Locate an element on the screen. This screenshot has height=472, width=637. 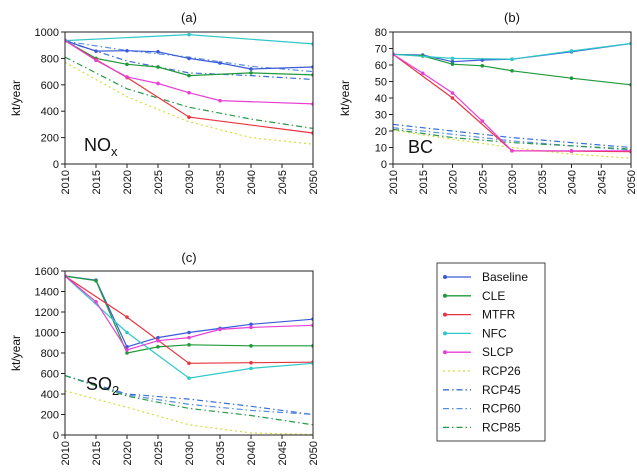
y-tick-label: 1200 is located at coordinates (47, 313).